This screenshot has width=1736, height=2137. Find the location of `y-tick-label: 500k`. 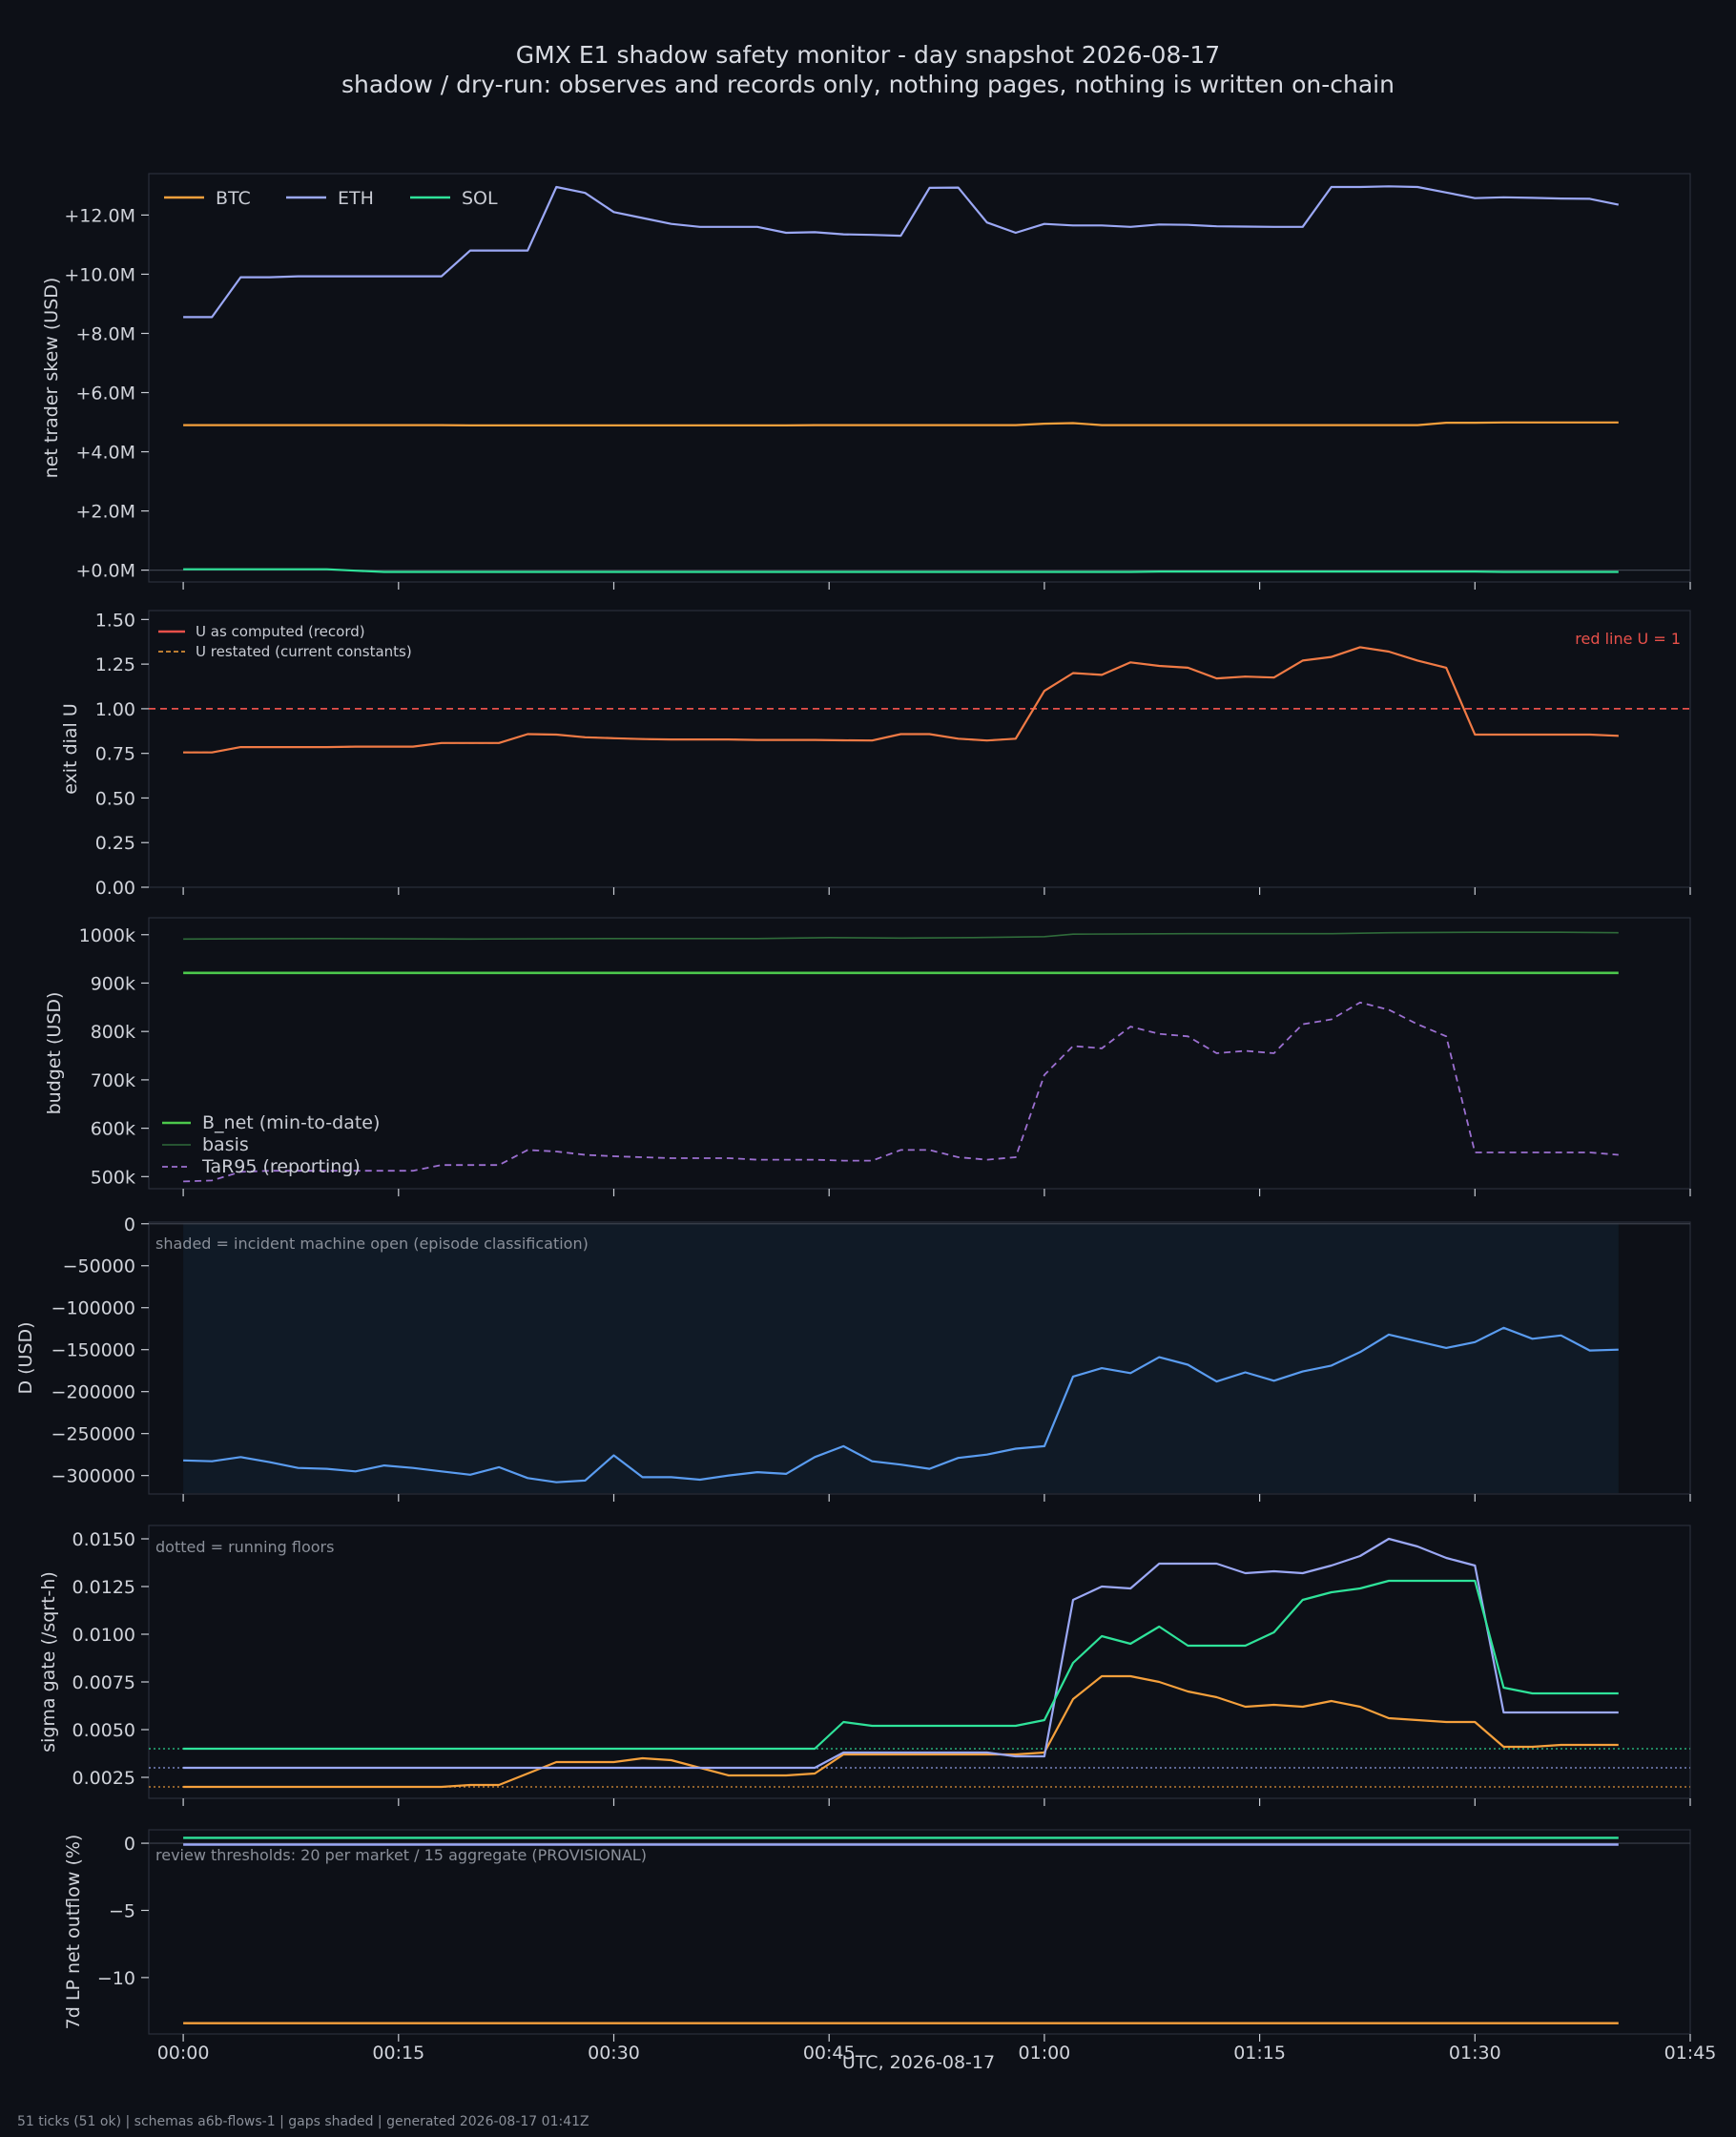

y-tick-label: 500k is located at coordinates (113, 1177).